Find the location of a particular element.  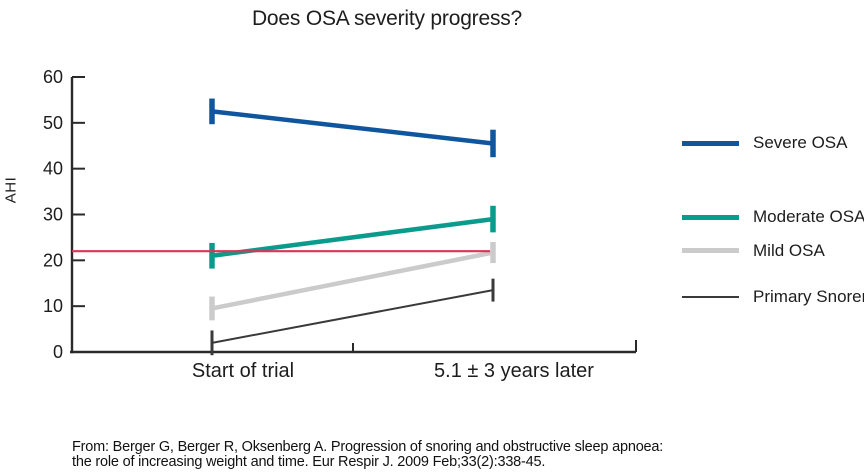

y-tick-label: 40 is located at coordinates (53, 169).